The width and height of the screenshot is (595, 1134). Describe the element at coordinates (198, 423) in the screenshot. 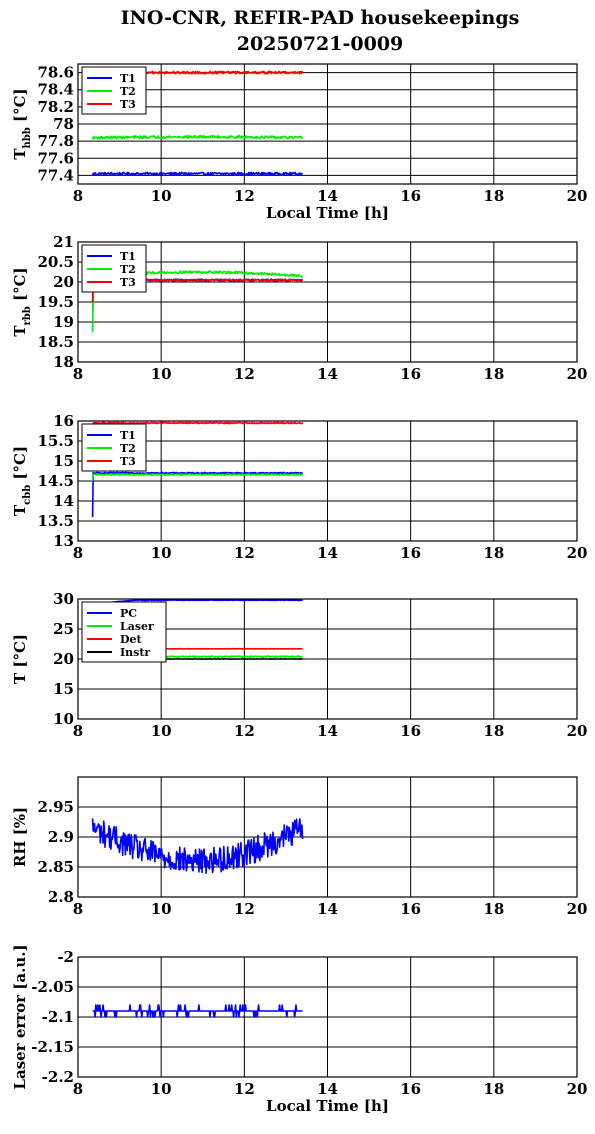

I see `series-line-t3` at that location.